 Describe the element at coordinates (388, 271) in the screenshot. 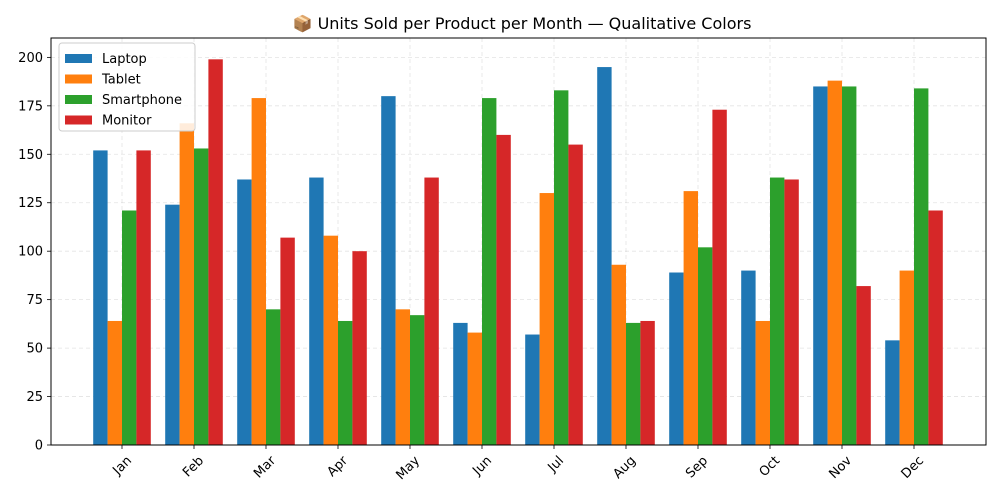

I see `bar-laptop-may` at that location.